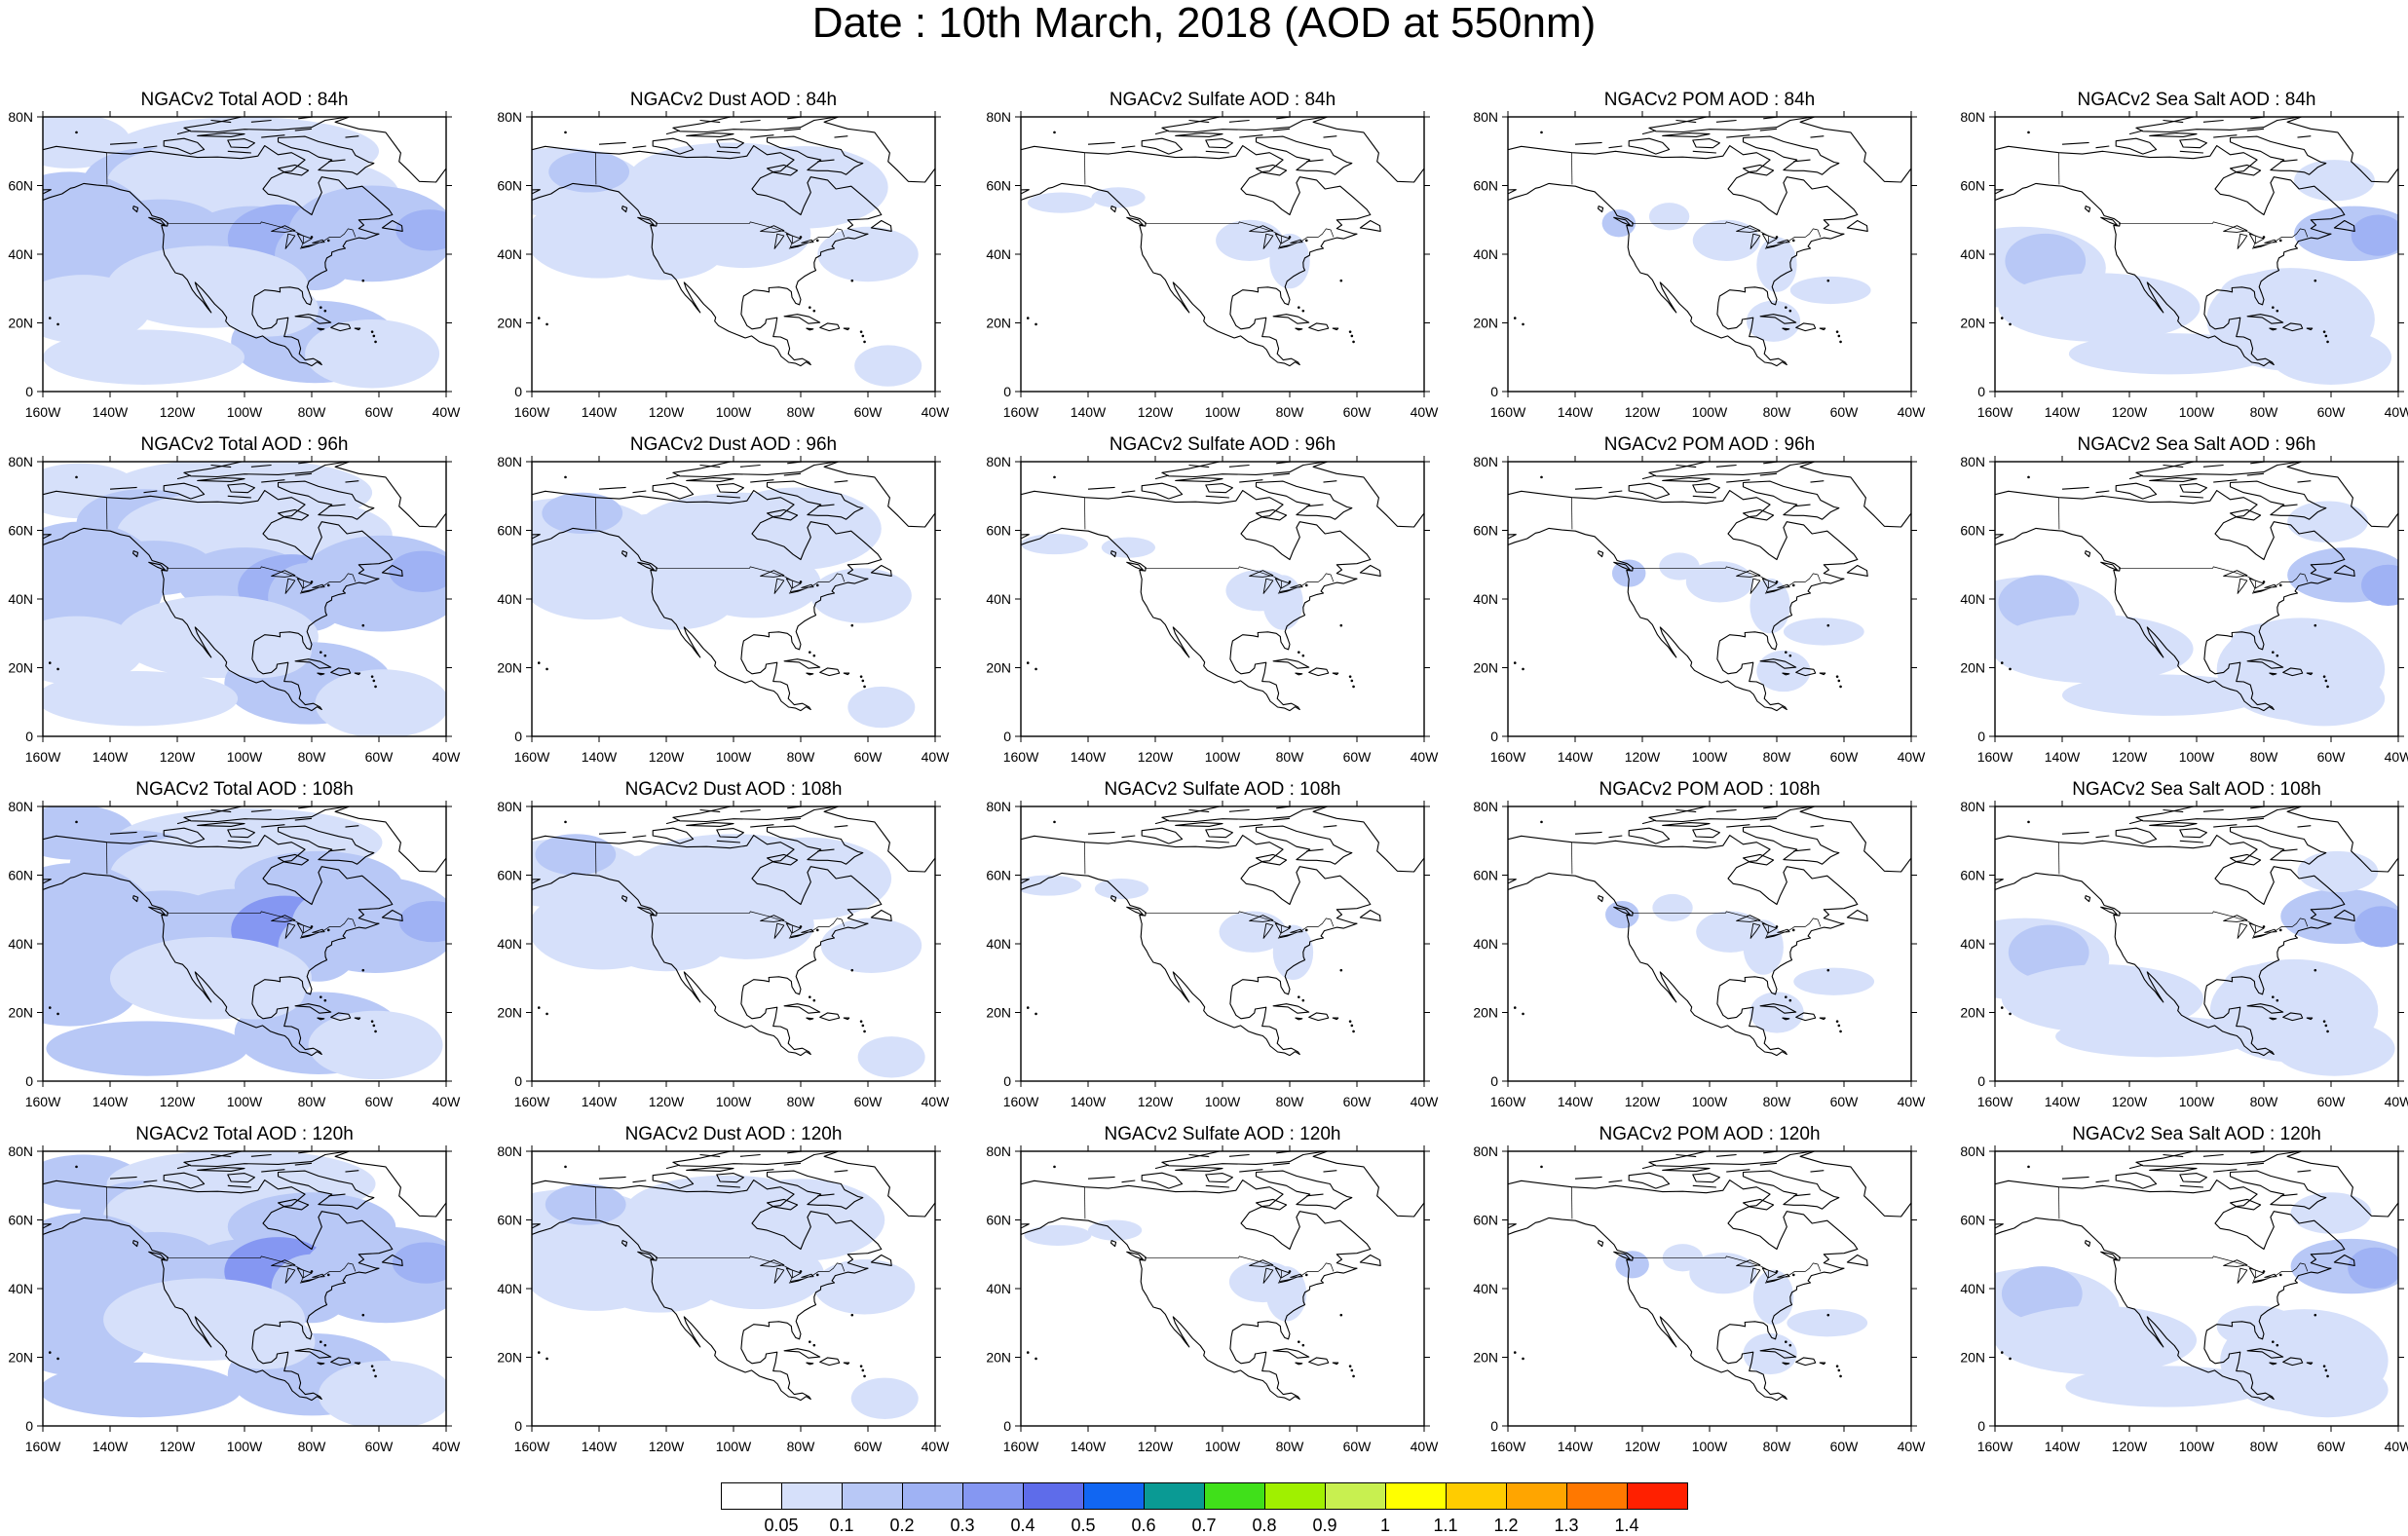  What do you see at coordinates (781, 1525) in the screenshot?
I see `colorbar-label: 0.05` at bounding box center [781, 1525].